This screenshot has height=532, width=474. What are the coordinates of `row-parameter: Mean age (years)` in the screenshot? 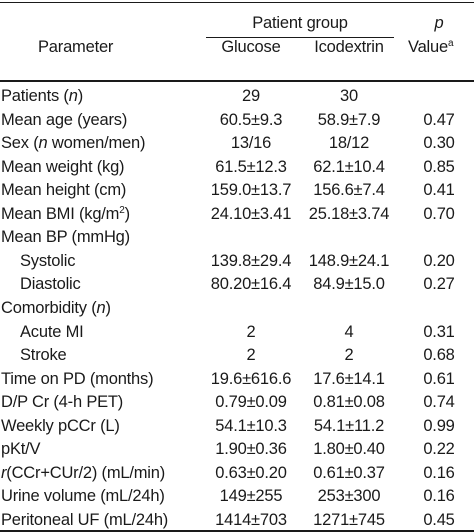 It's located at (64, 120).